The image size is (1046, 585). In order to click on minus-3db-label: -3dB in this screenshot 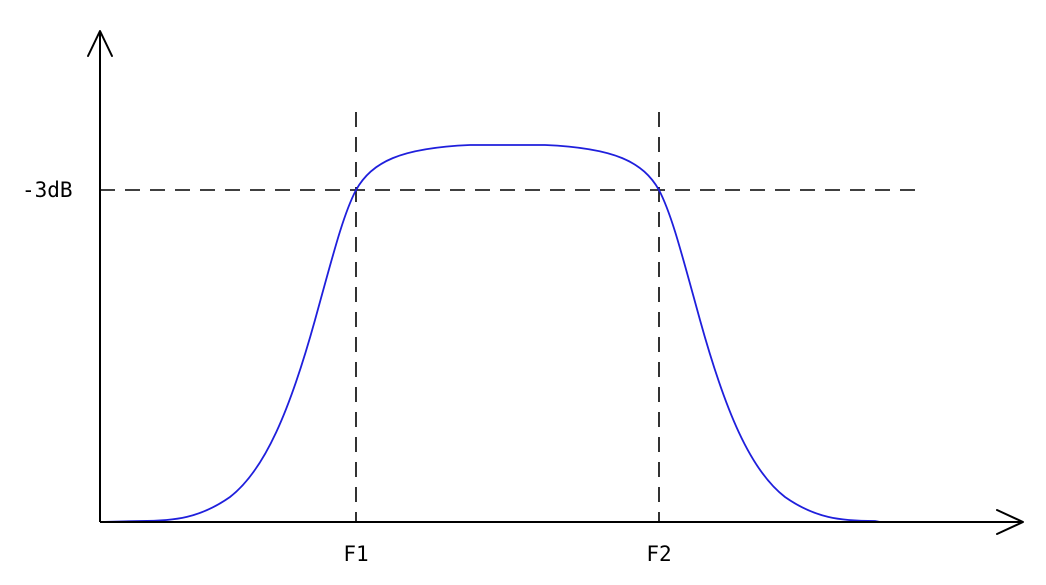, I will do `click(47, 190)`.